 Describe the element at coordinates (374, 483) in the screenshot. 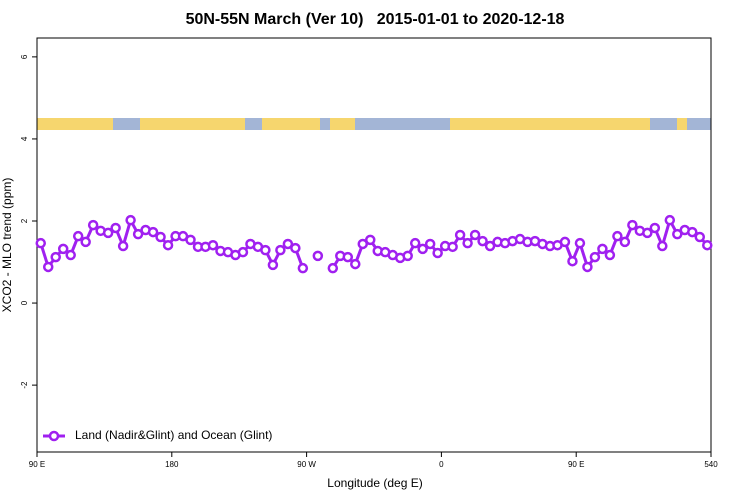

I see `x-axis-label: Longitude (deg E)` at that location.